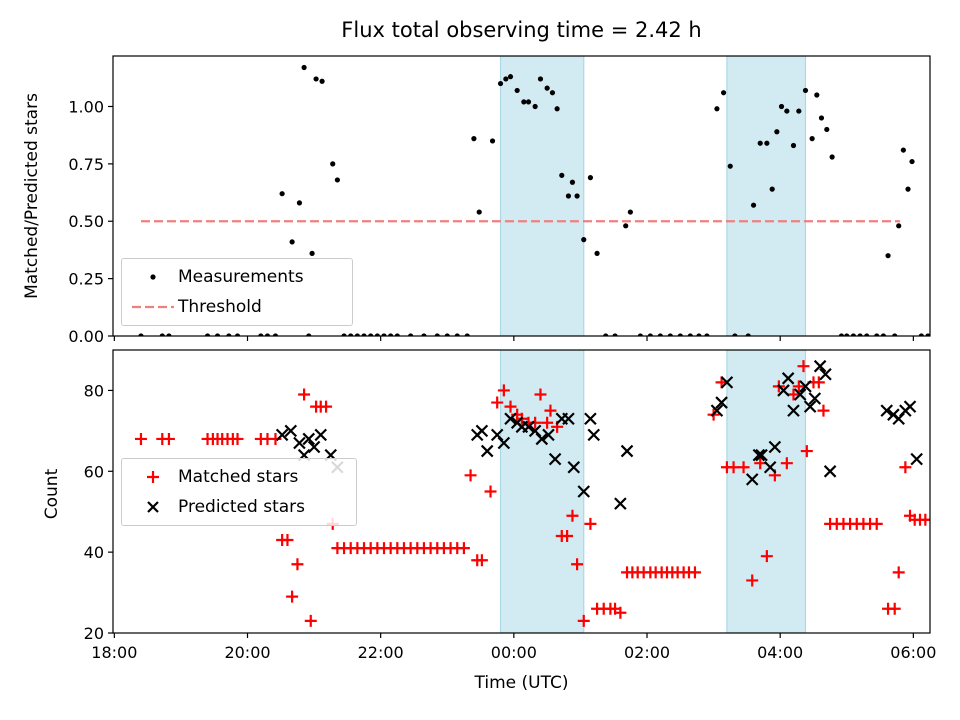 The image size is (960, 720). I want to click on legend-entry-predicted: Predicted stars, so click(239, 507).